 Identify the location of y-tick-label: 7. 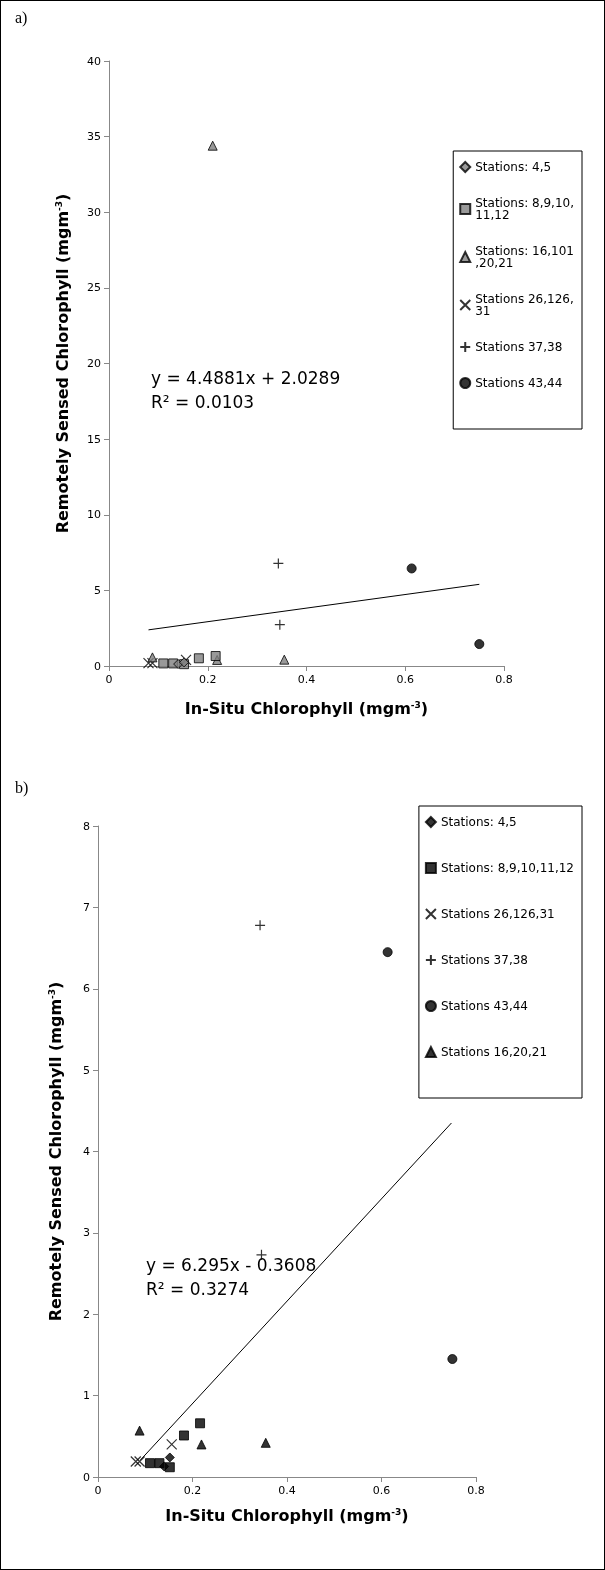
(86, 907).